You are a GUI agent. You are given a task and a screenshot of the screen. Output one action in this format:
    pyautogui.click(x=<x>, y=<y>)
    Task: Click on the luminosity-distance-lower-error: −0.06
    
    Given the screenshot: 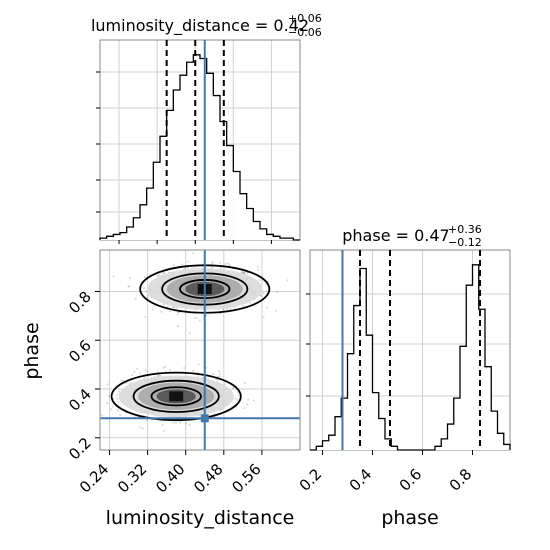 What is the action you would take?
    pyautogui.click(x=305, y=32)
    